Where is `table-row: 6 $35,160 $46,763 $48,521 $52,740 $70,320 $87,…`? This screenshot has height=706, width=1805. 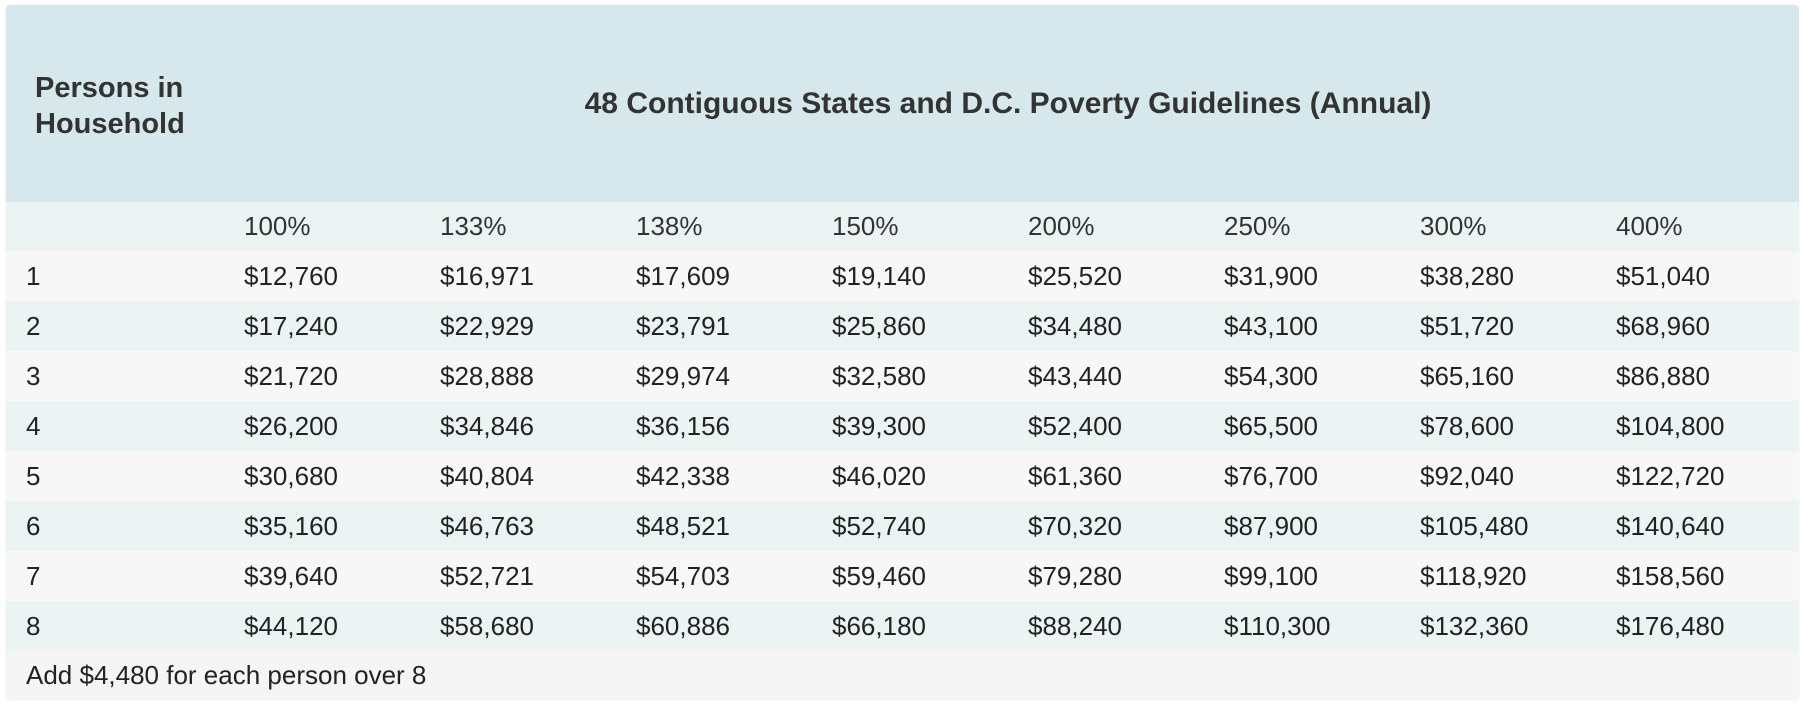 table-row: 6 $35,160 $46,763 $48,521 $52,740 $70,320 $87,… is located at coordinates (902, 526).